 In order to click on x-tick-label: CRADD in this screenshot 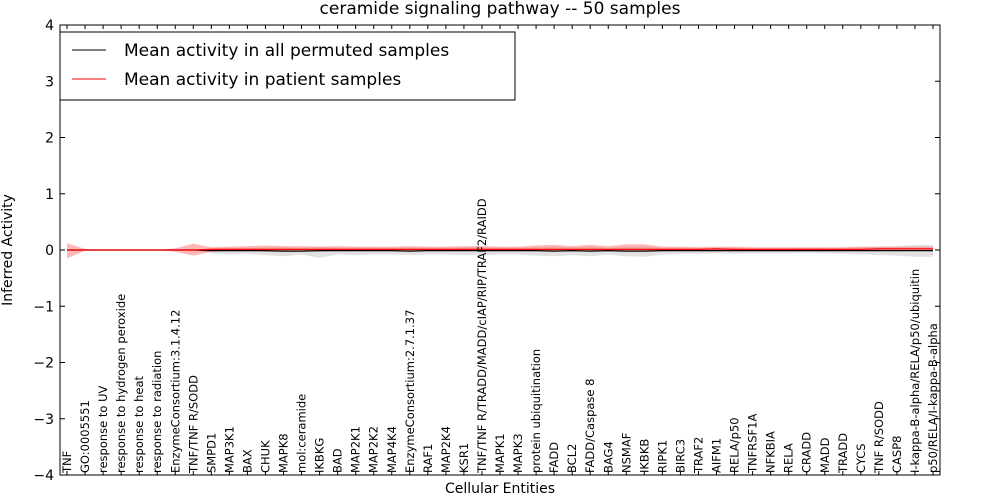, I will do `click(807, 452)`.